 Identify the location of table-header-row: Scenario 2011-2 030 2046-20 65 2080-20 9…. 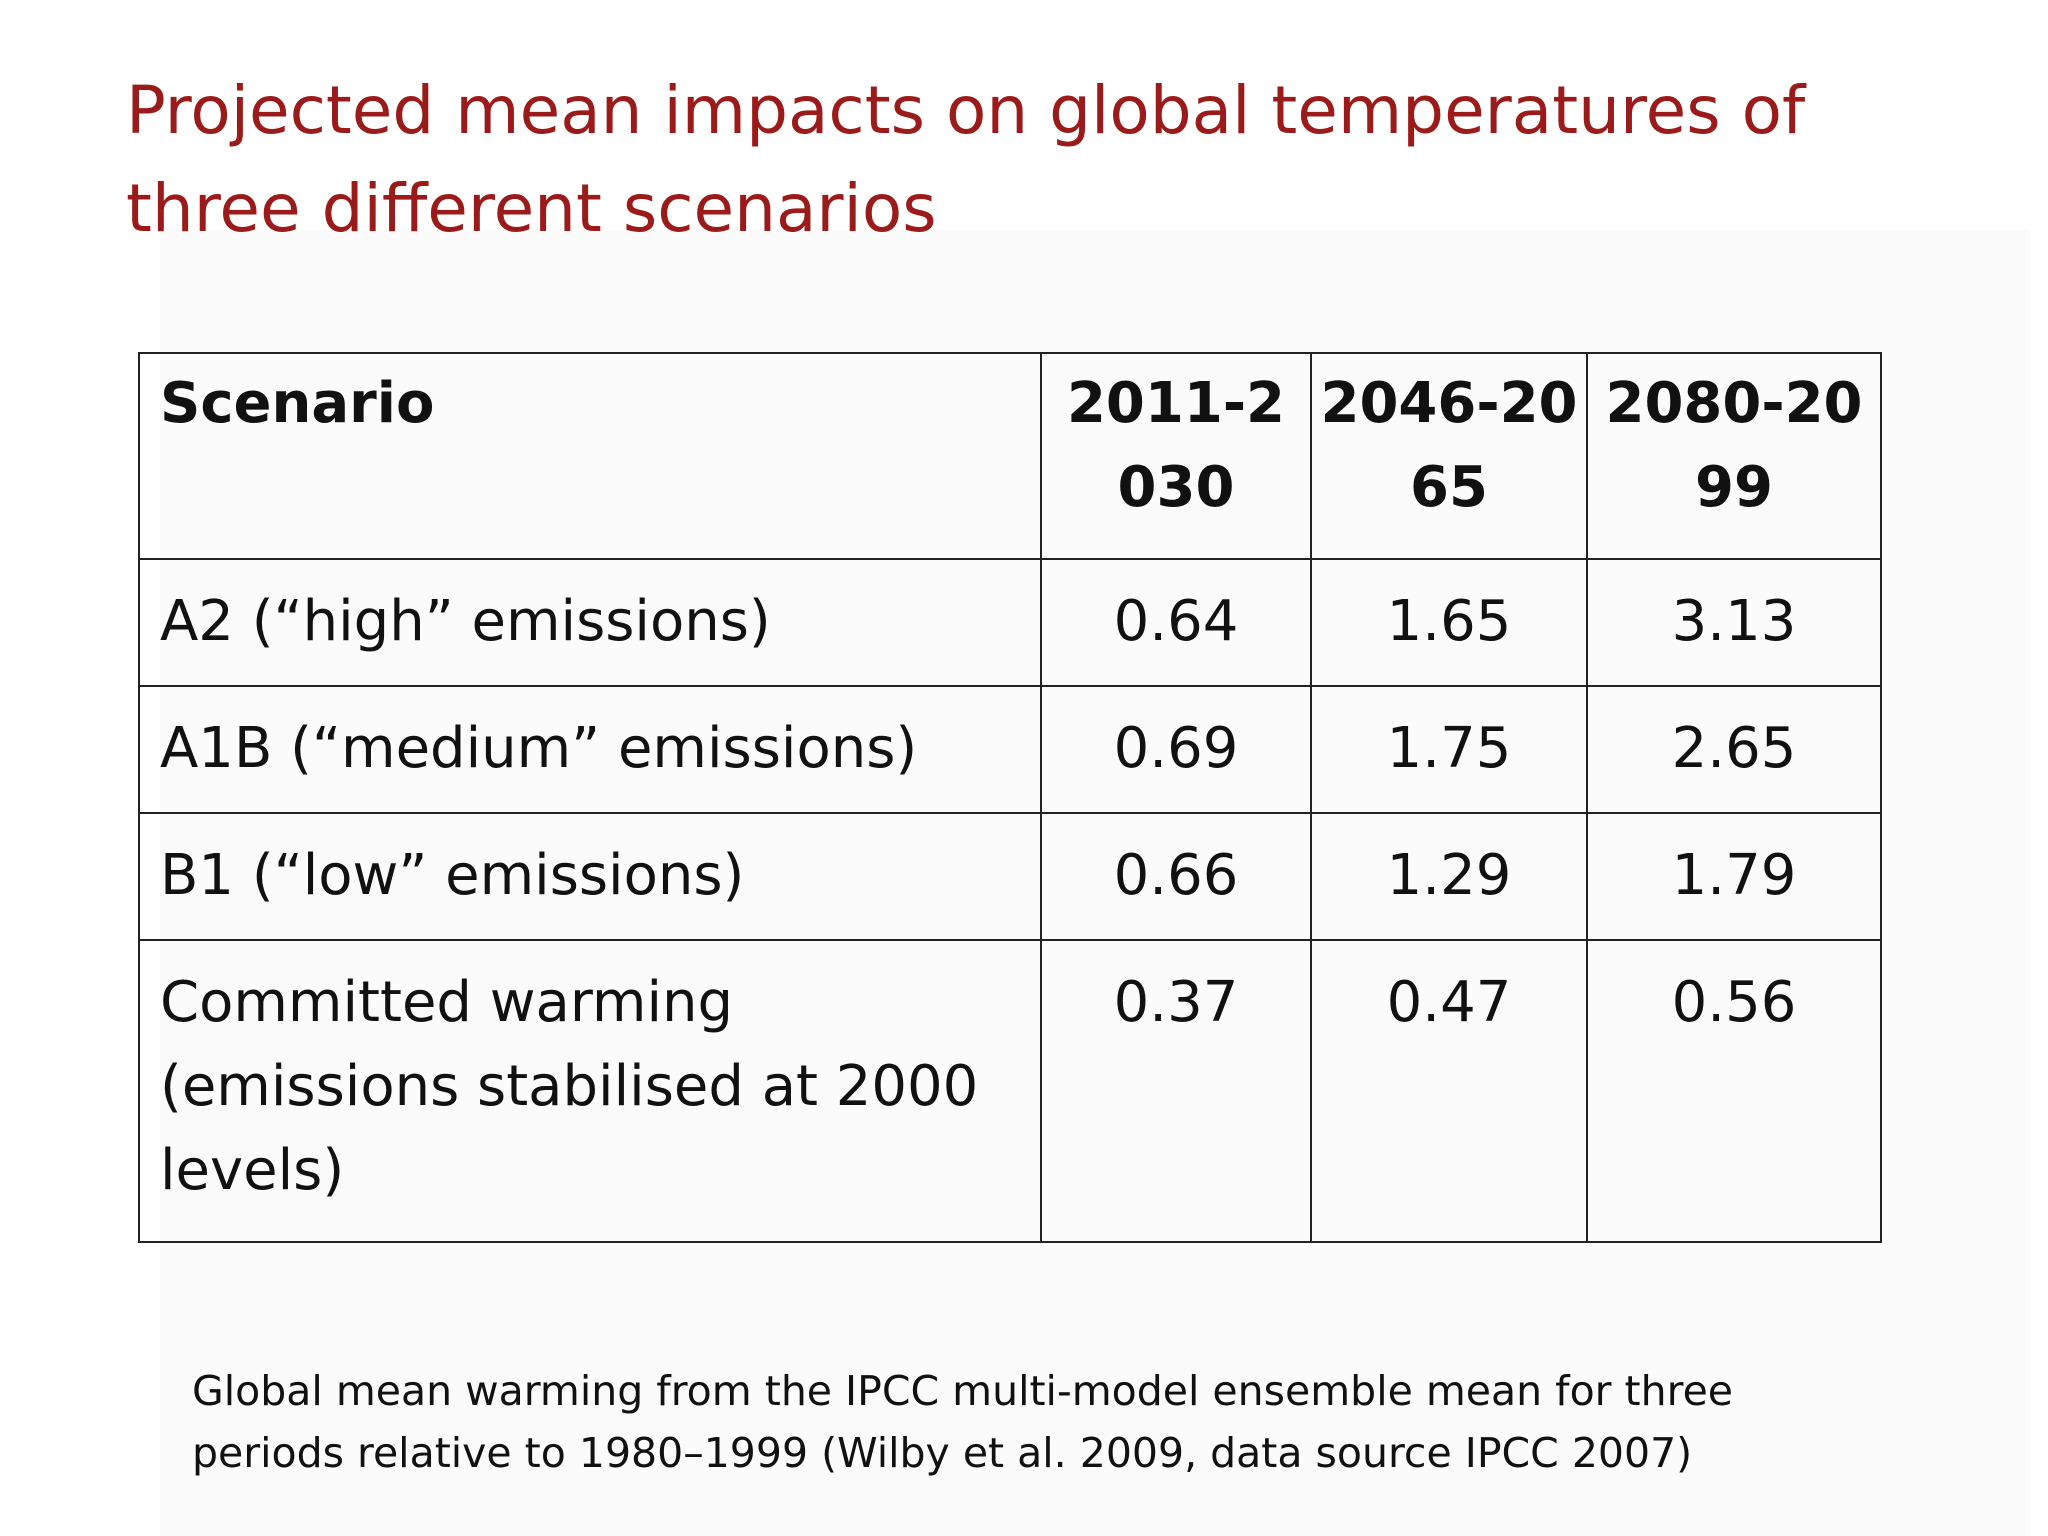
(1010, 456).